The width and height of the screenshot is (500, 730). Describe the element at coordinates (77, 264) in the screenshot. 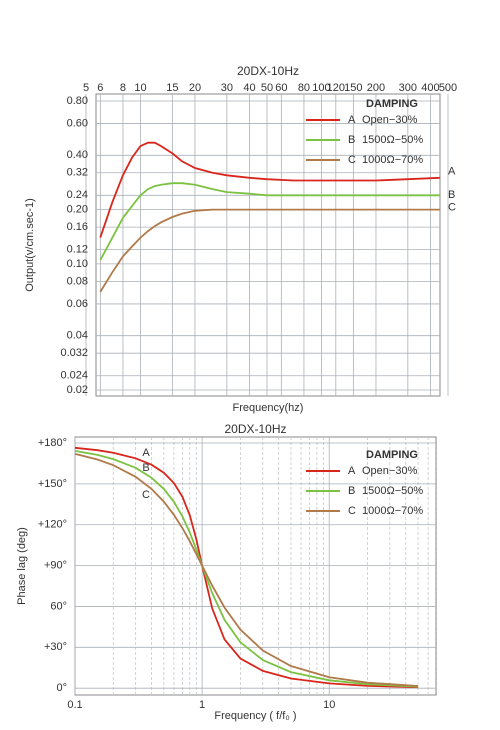

I see `y-tick-label: 0.10` at that location.